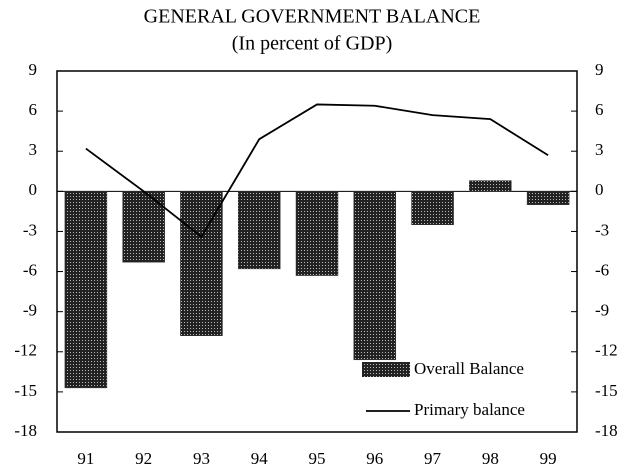 Image resolution: width=624 pixels, height=474 pixels. What do you see at coordinates (599, 109) in the screenshot?
I see `y2-tick-label: 6` at bounding box center [599, 109].